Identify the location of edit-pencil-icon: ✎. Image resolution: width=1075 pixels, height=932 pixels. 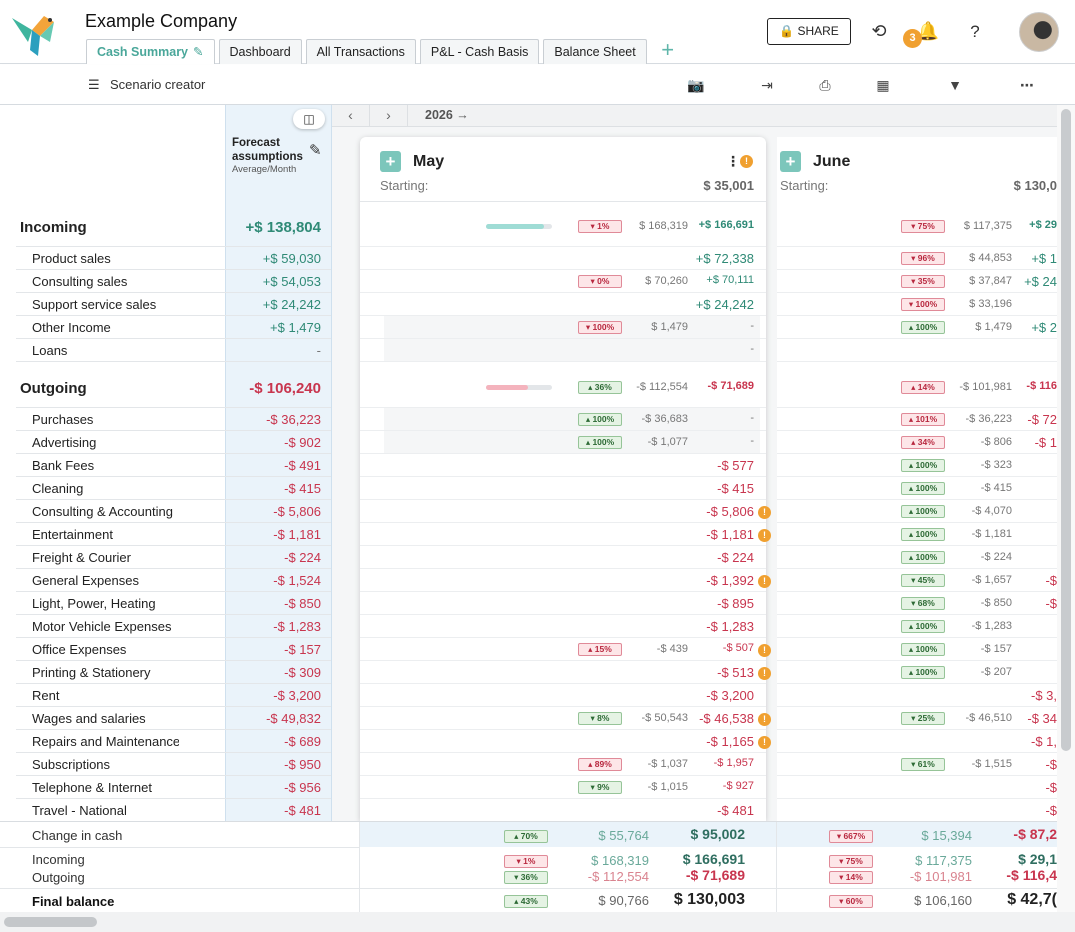
(198, 52).